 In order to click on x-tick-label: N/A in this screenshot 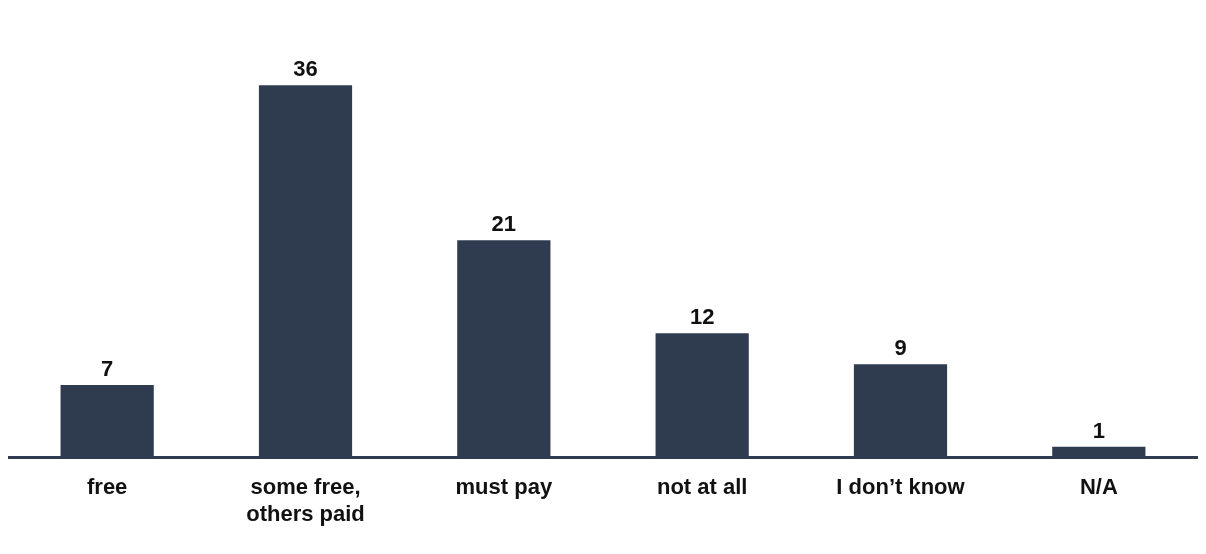, I will do `click(1098, 487)`.